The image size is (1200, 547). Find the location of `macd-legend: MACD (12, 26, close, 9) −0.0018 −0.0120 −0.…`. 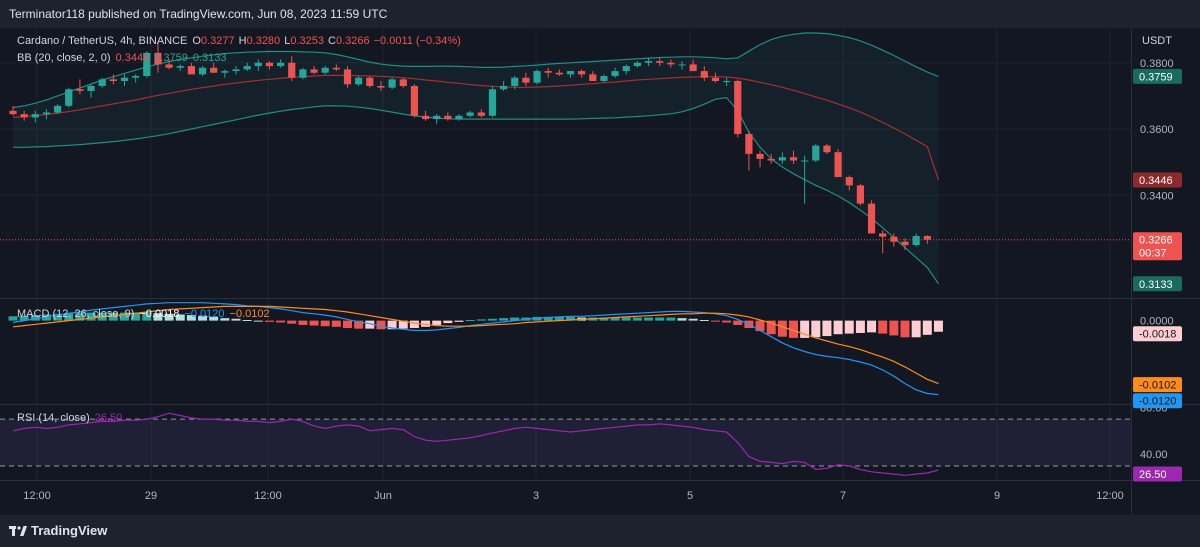

macd-legend: MACD (12, 26, close, 9) −0.0018 −0.0120 −0.… is located at coordinates (143, 314).